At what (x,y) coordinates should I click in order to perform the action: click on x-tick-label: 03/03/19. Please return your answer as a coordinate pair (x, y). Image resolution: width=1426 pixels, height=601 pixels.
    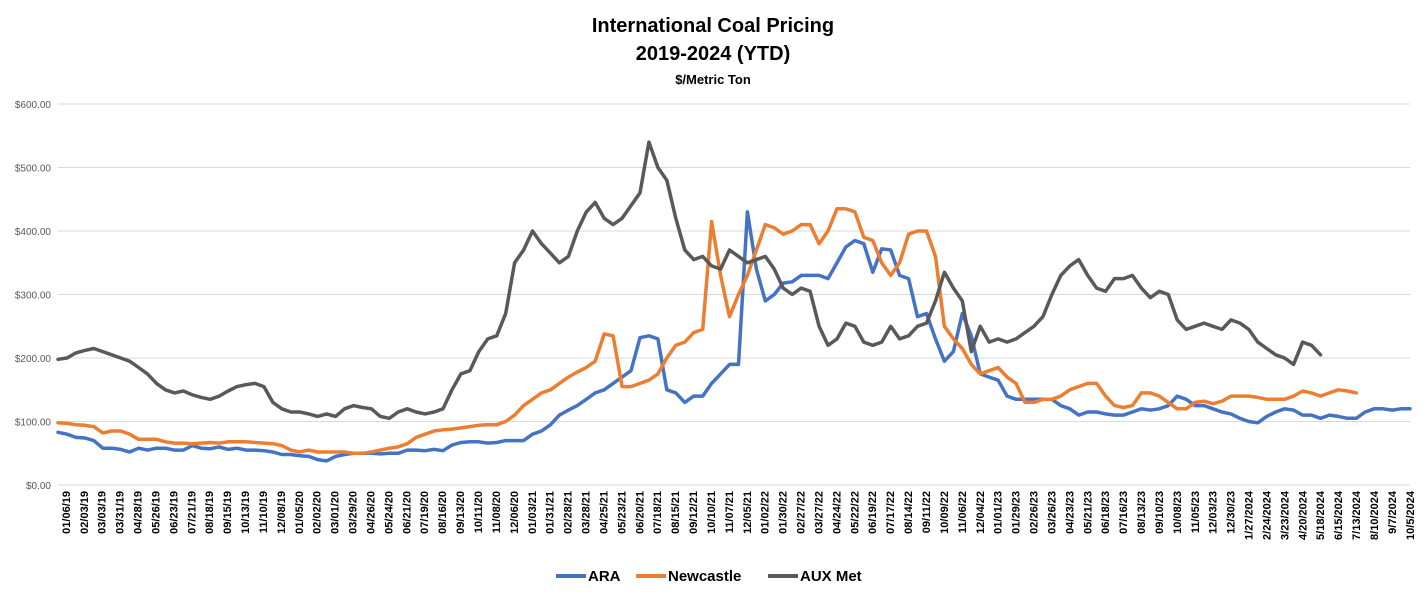
    Looking at the image, I should click on (103, 512).